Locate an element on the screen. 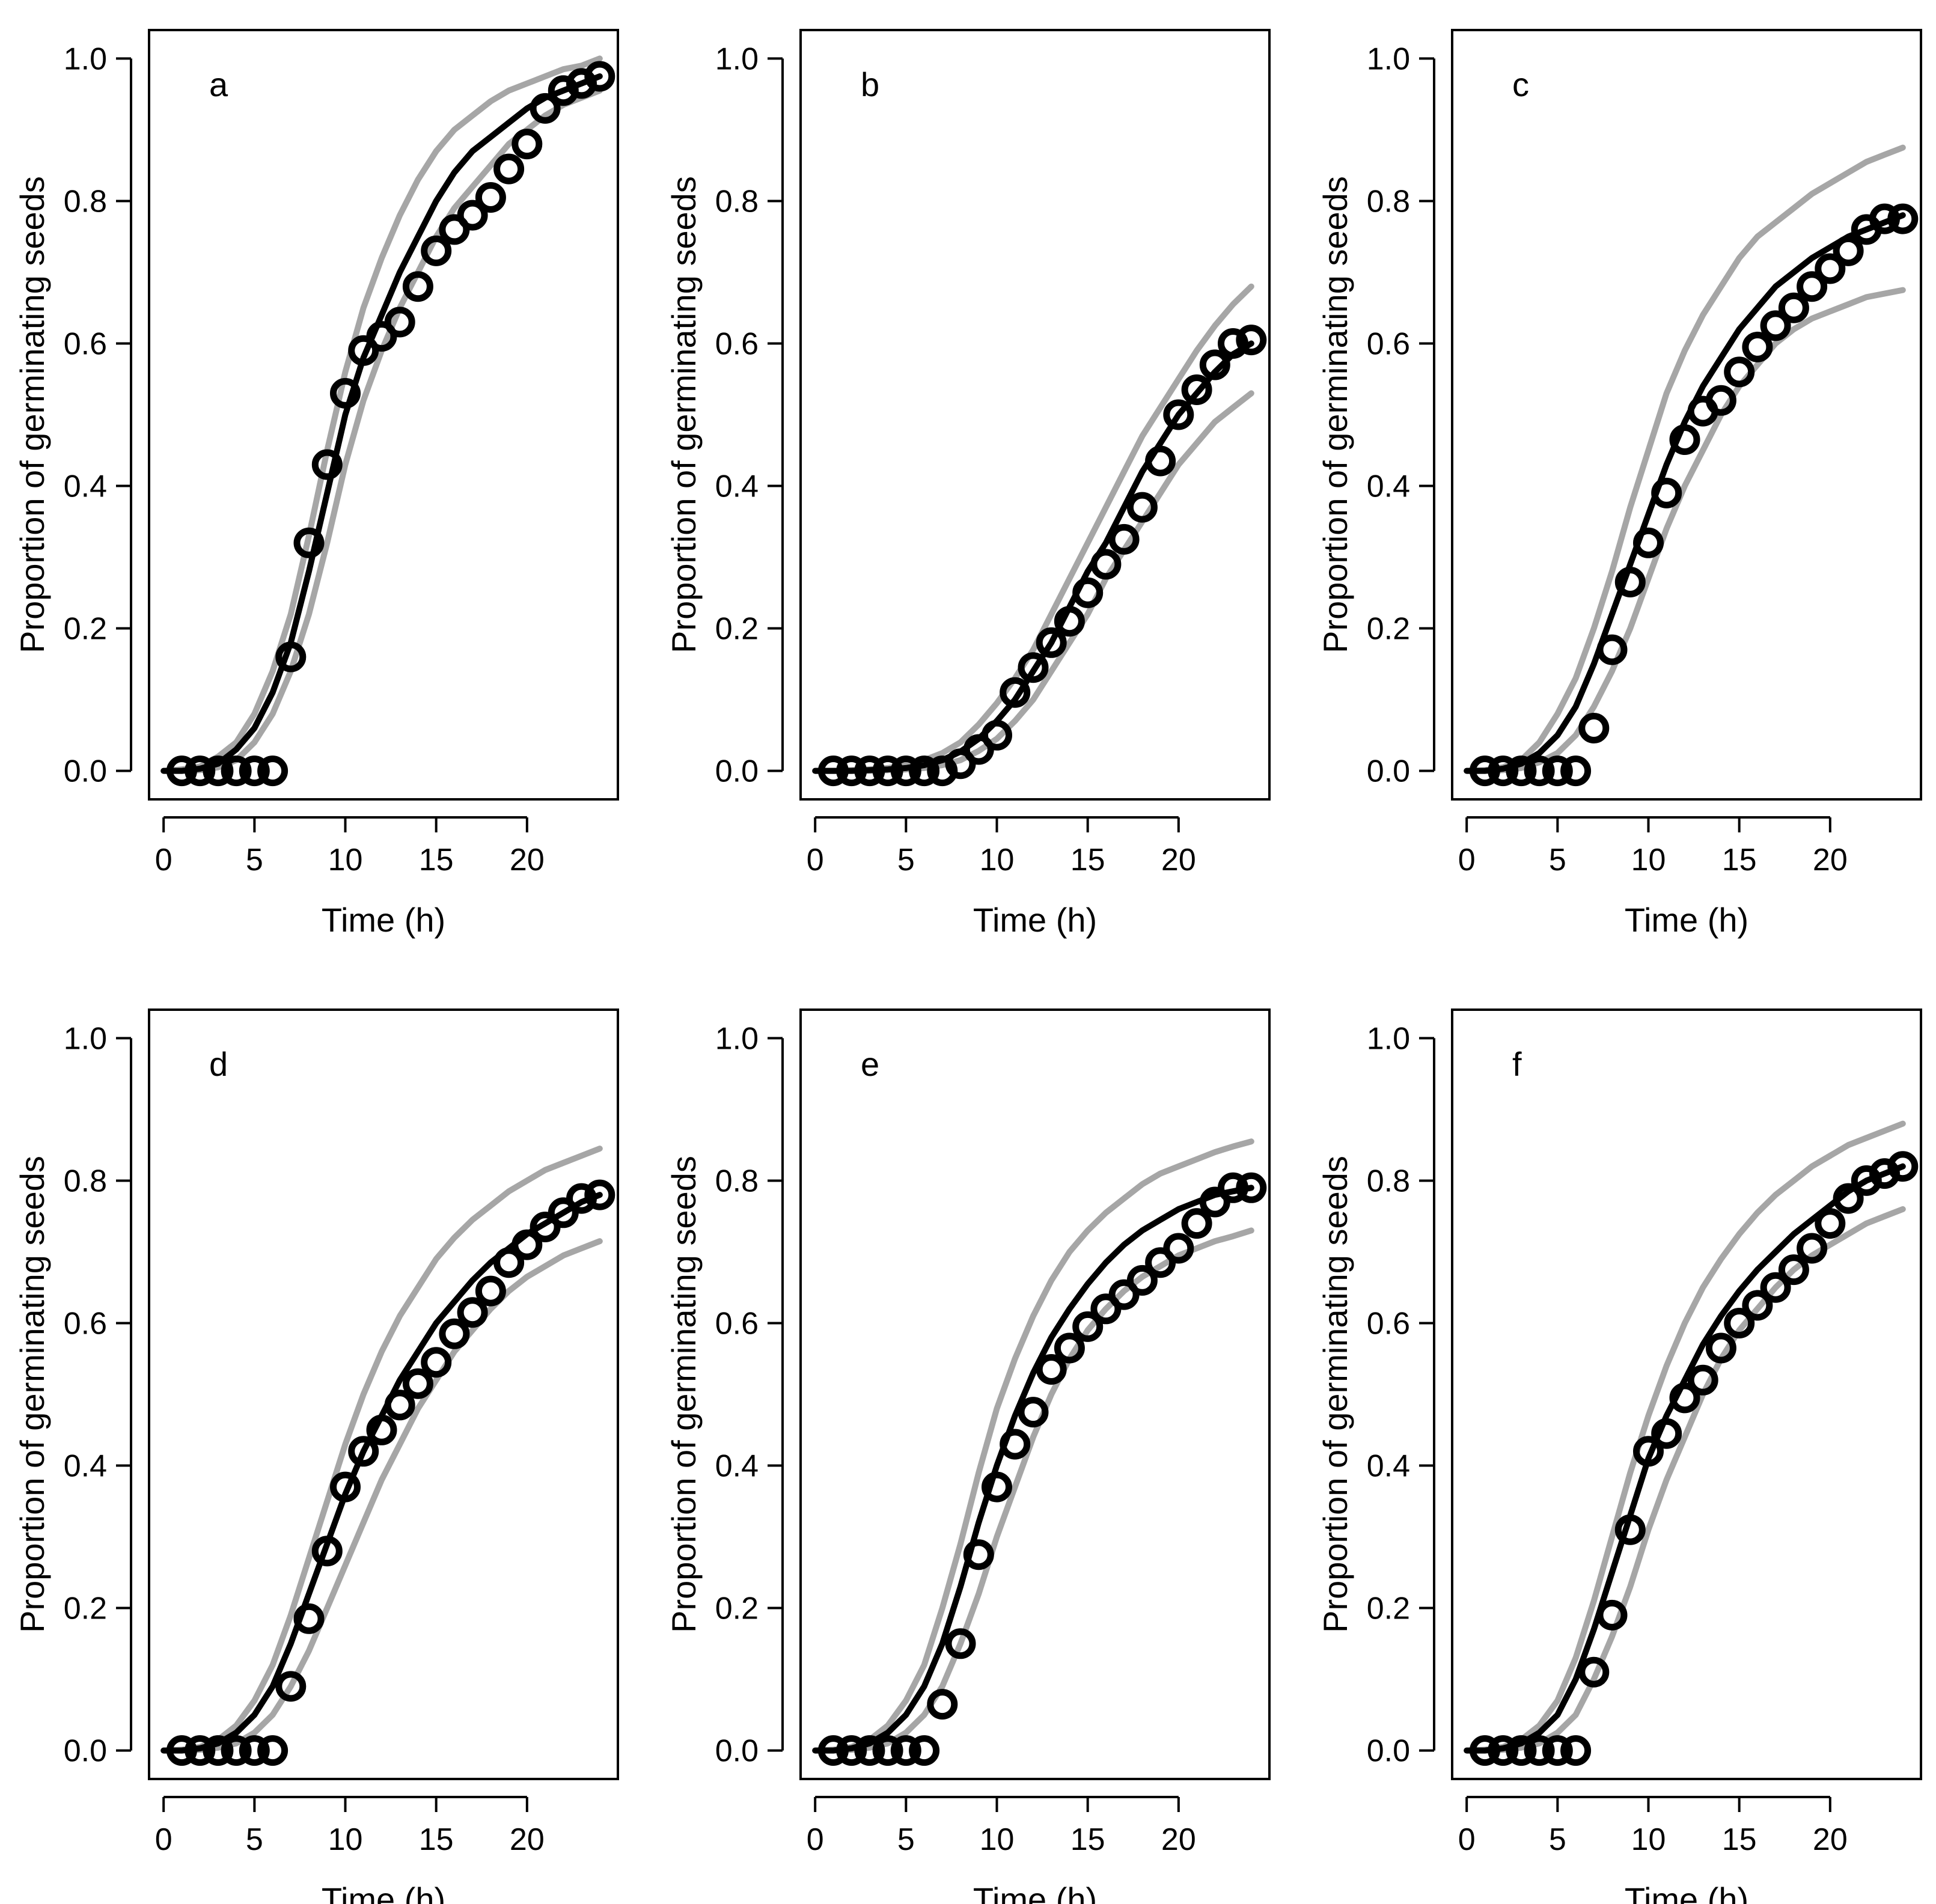 This screenshot has height=1904, width=1936. plot-frame is located at coordinates (384, 415).